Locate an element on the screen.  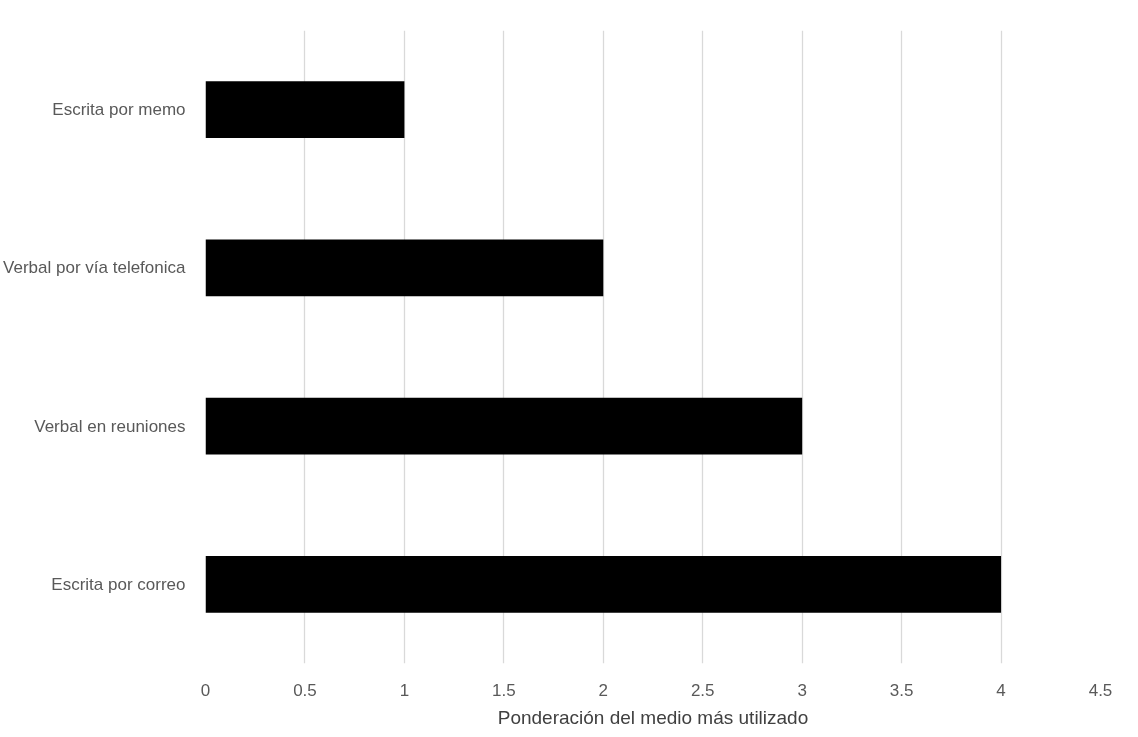
y-tick-label: Escrita por correo is located at coordinates (118, 584).